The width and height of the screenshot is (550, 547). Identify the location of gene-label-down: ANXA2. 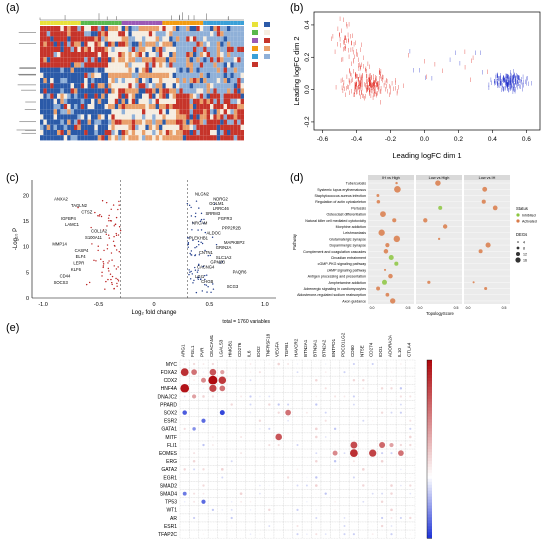
(61, 199).